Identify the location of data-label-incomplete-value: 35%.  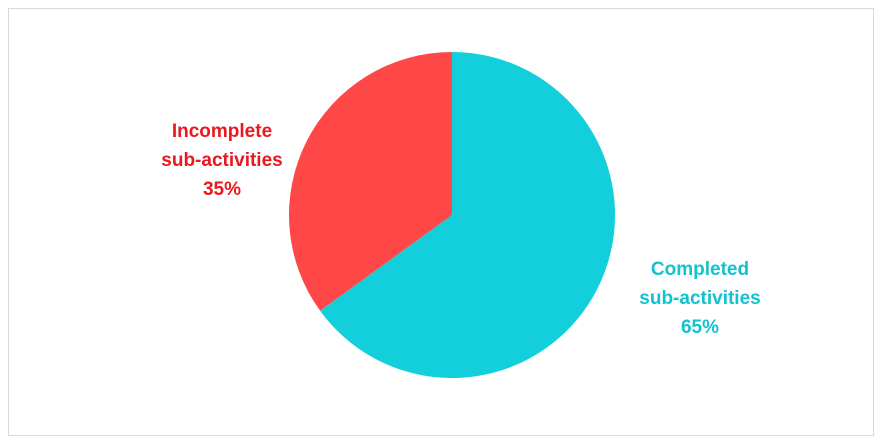
(222, 189).